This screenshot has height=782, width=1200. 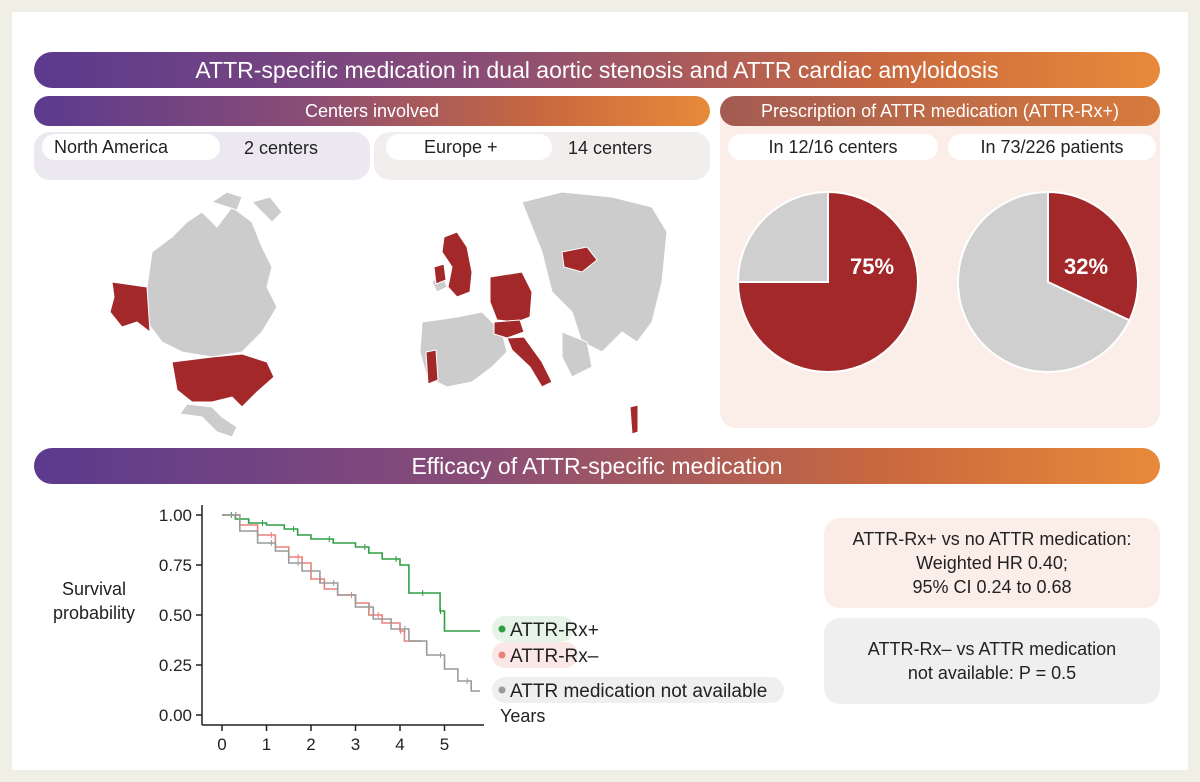 I want to click on north-america-pill: North America, so click(x=131, y=147).